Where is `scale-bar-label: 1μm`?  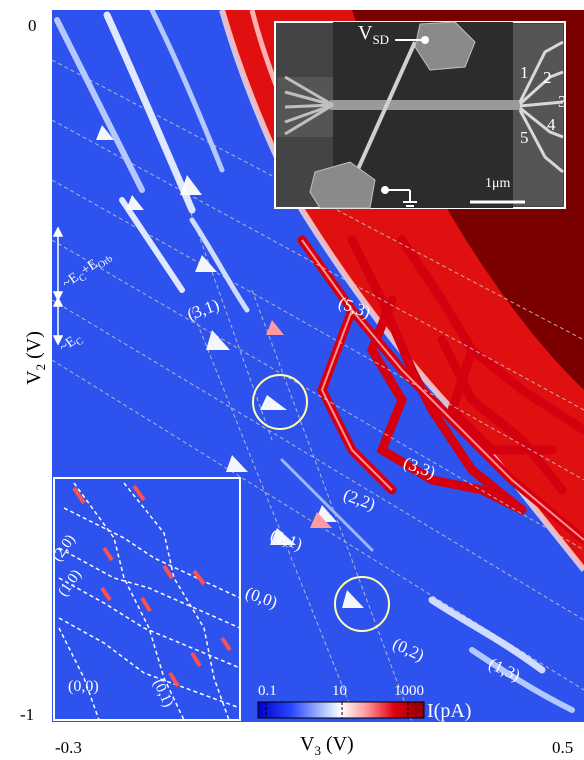 scale-bar-label: 1μm is located at coordinates (498, 183).